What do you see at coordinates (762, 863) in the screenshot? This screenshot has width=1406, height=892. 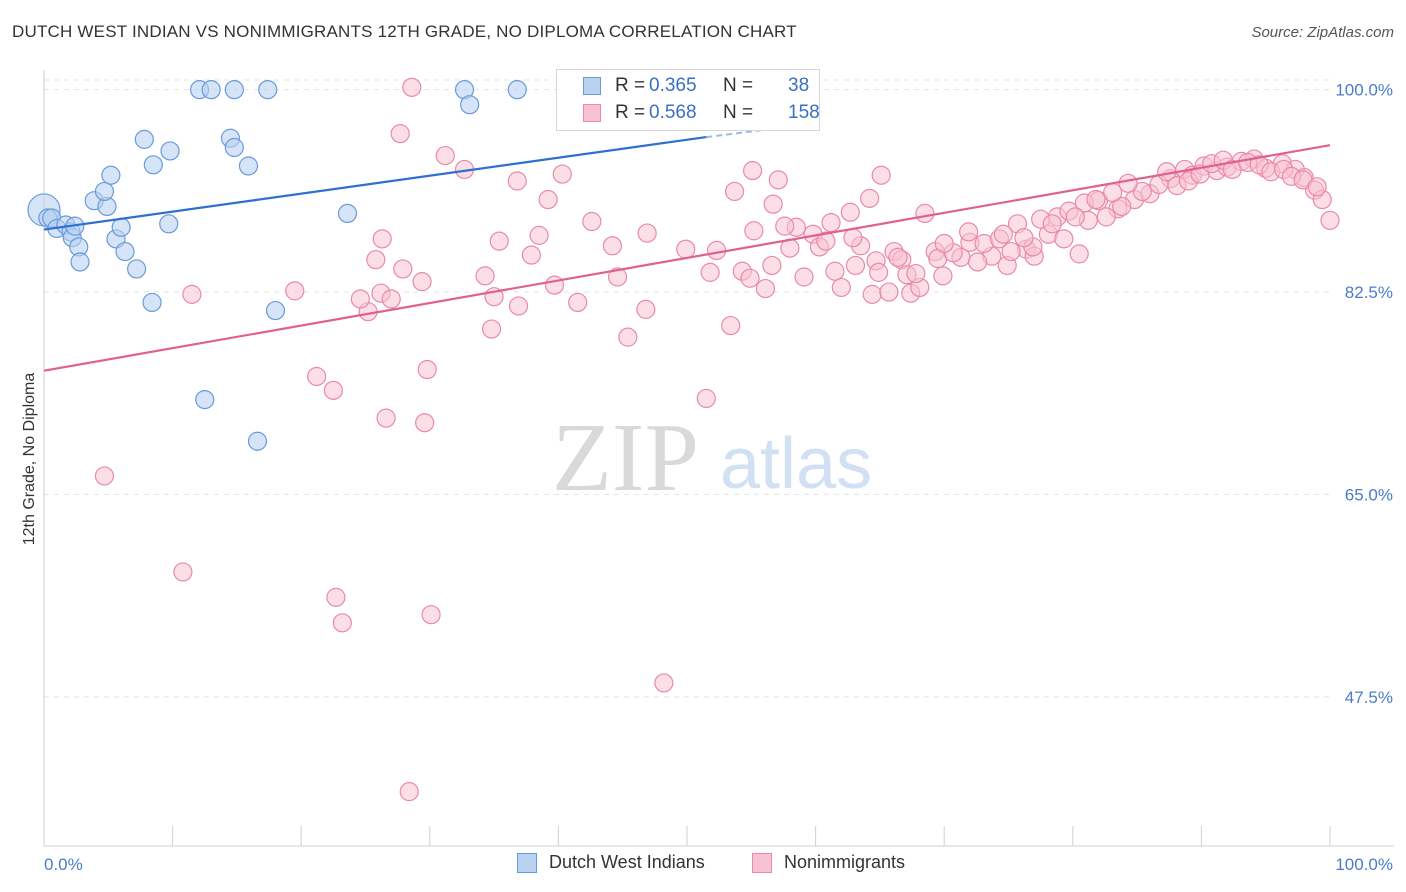 I see `bottom-legend-swatch-pink` at bounding box center [762, 863].